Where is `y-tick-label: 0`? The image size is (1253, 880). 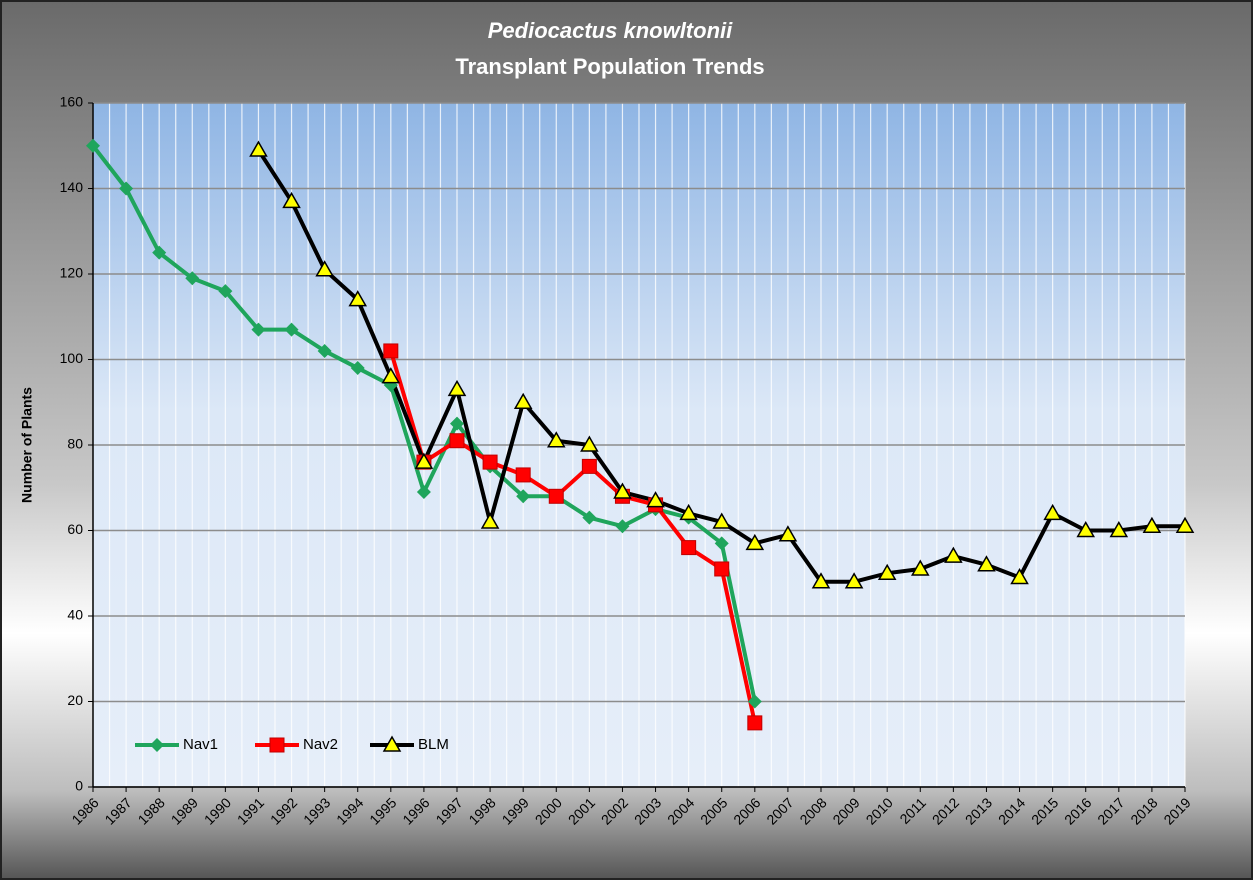 y-tick-label: 0 is located at coordinates (79, 786).